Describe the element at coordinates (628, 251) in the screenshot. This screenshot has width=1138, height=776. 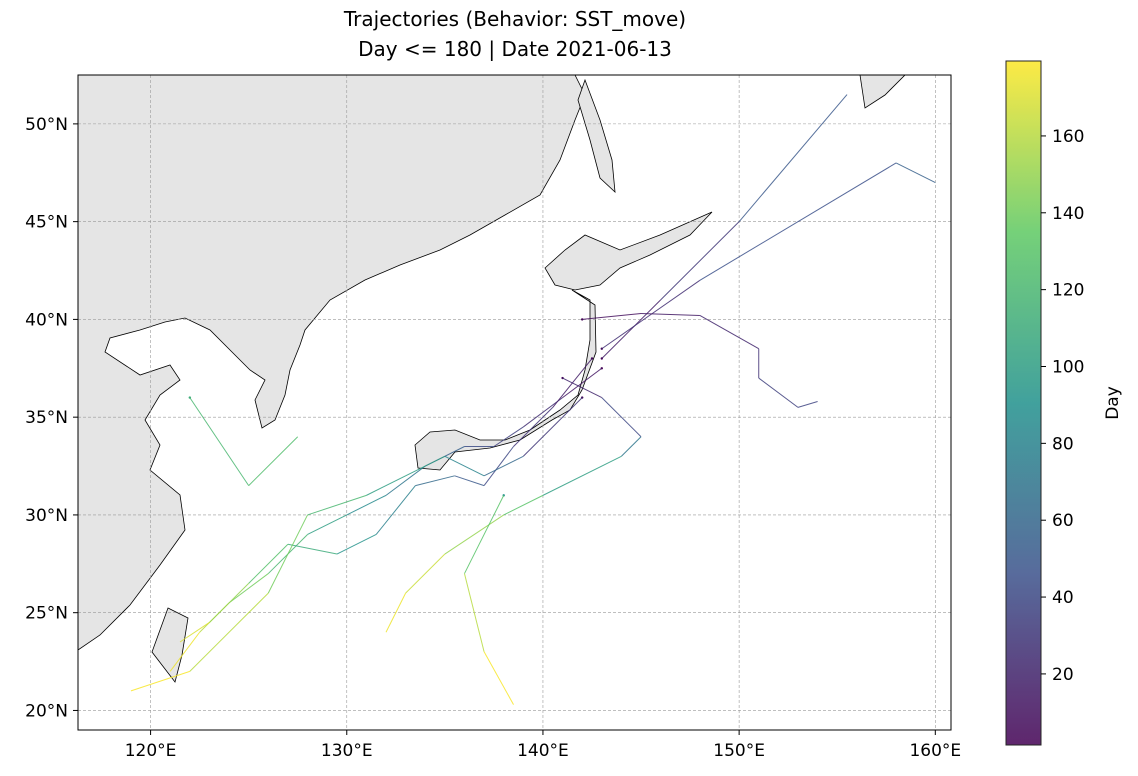
I see `hokkaido` at that location.